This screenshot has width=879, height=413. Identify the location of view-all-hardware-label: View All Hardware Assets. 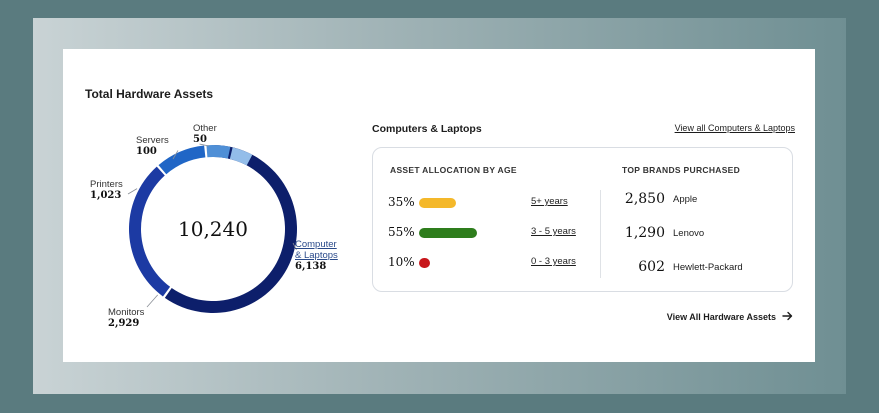
(721, 317).